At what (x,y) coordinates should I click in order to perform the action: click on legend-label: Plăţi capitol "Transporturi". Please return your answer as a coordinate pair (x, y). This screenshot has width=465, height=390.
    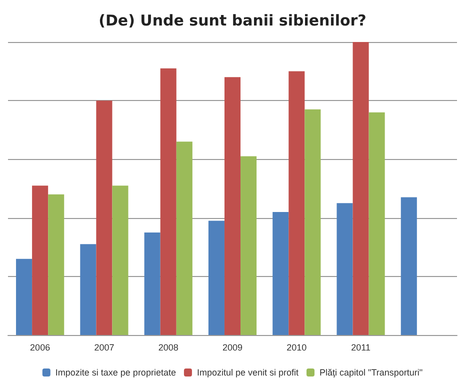
    Looking at the image, I should click on (371, 373).